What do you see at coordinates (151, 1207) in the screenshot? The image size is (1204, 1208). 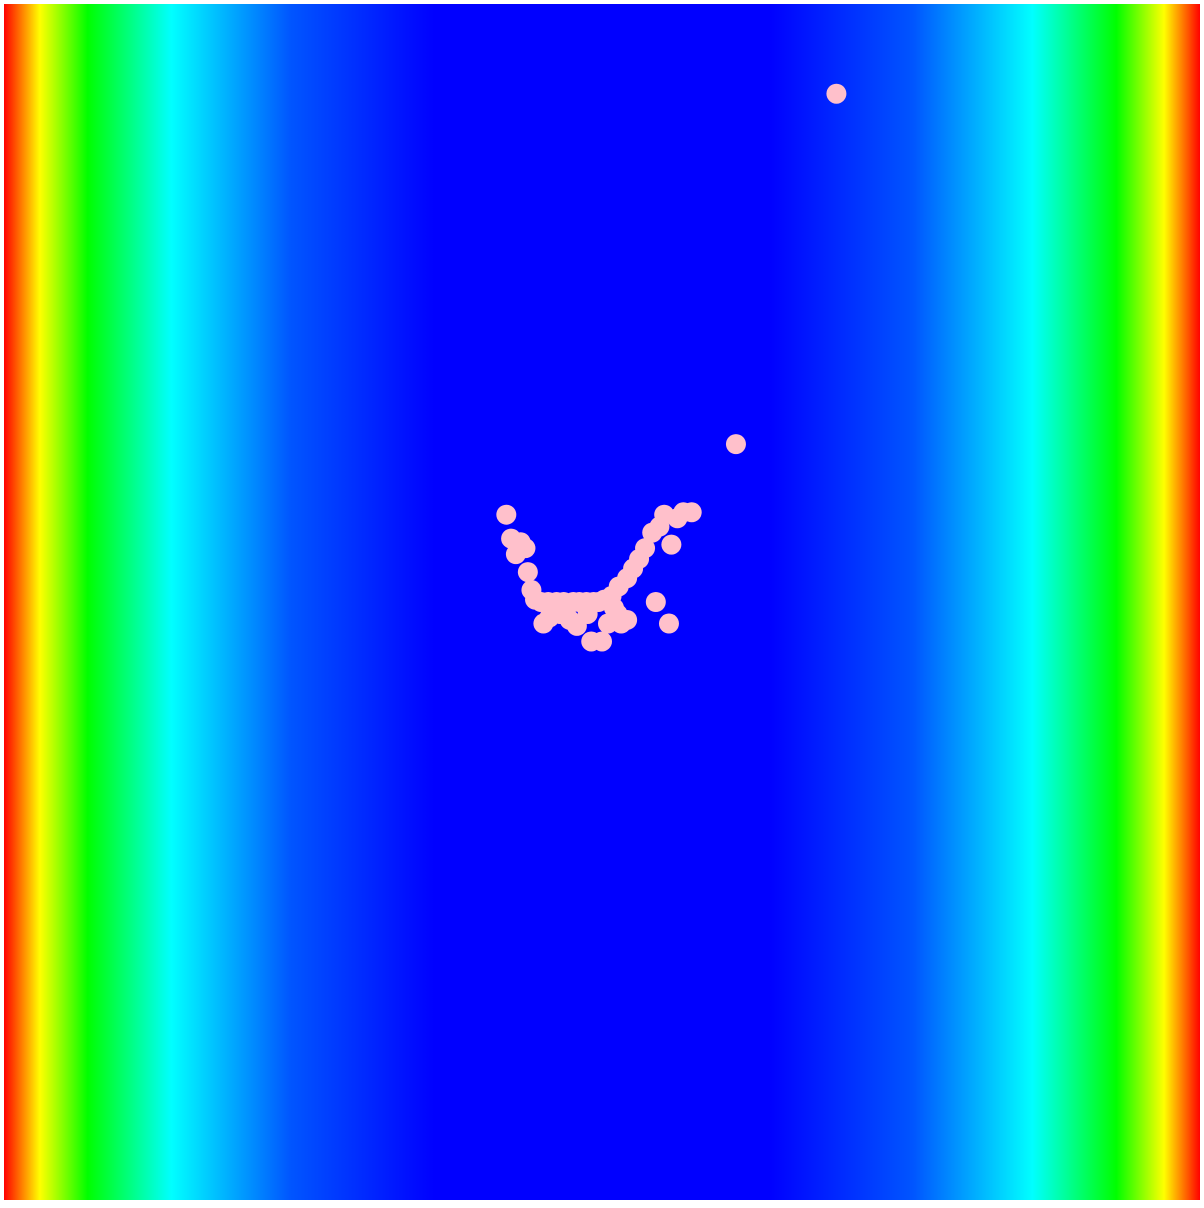 I see `x-tick-label: -4.00` at bounding box center [151, 1207].